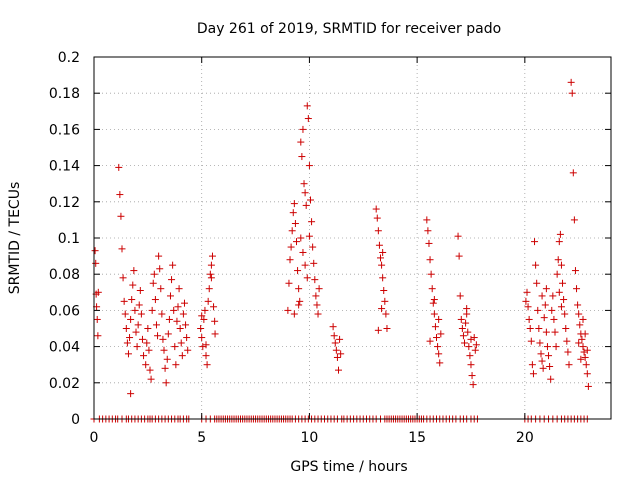 The width and height of the screenshot is (640, 480). What do you see at coordinates (417, 438) in the screenshot?
I see `x-tick-label: 15` at bounding box center [417, 438].